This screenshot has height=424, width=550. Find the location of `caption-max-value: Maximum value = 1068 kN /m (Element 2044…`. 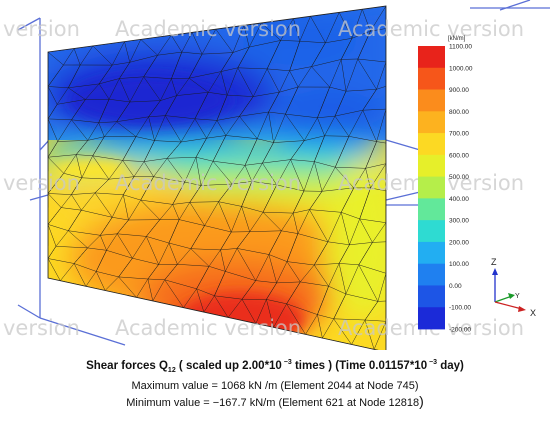

caption-max-value: Maximum value = 1068 kN /m (Element 2044… is located at coordinates (275, 386).